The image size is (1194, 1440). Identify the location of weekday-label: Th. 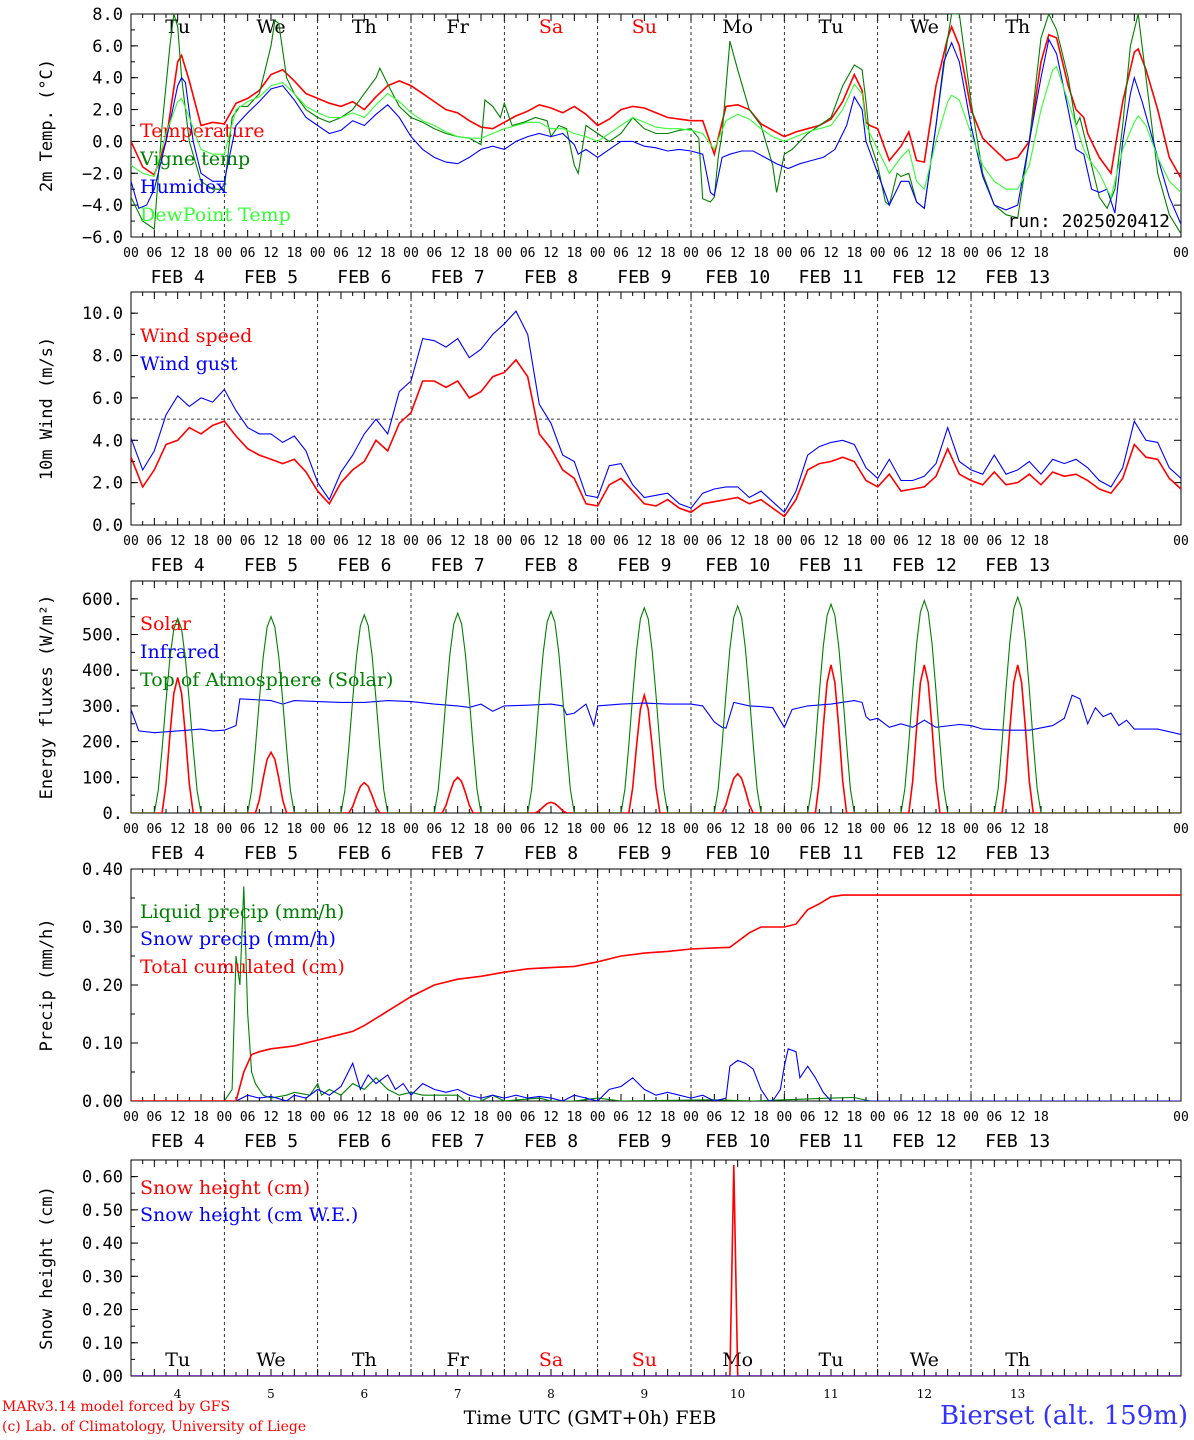
(364, 1360).